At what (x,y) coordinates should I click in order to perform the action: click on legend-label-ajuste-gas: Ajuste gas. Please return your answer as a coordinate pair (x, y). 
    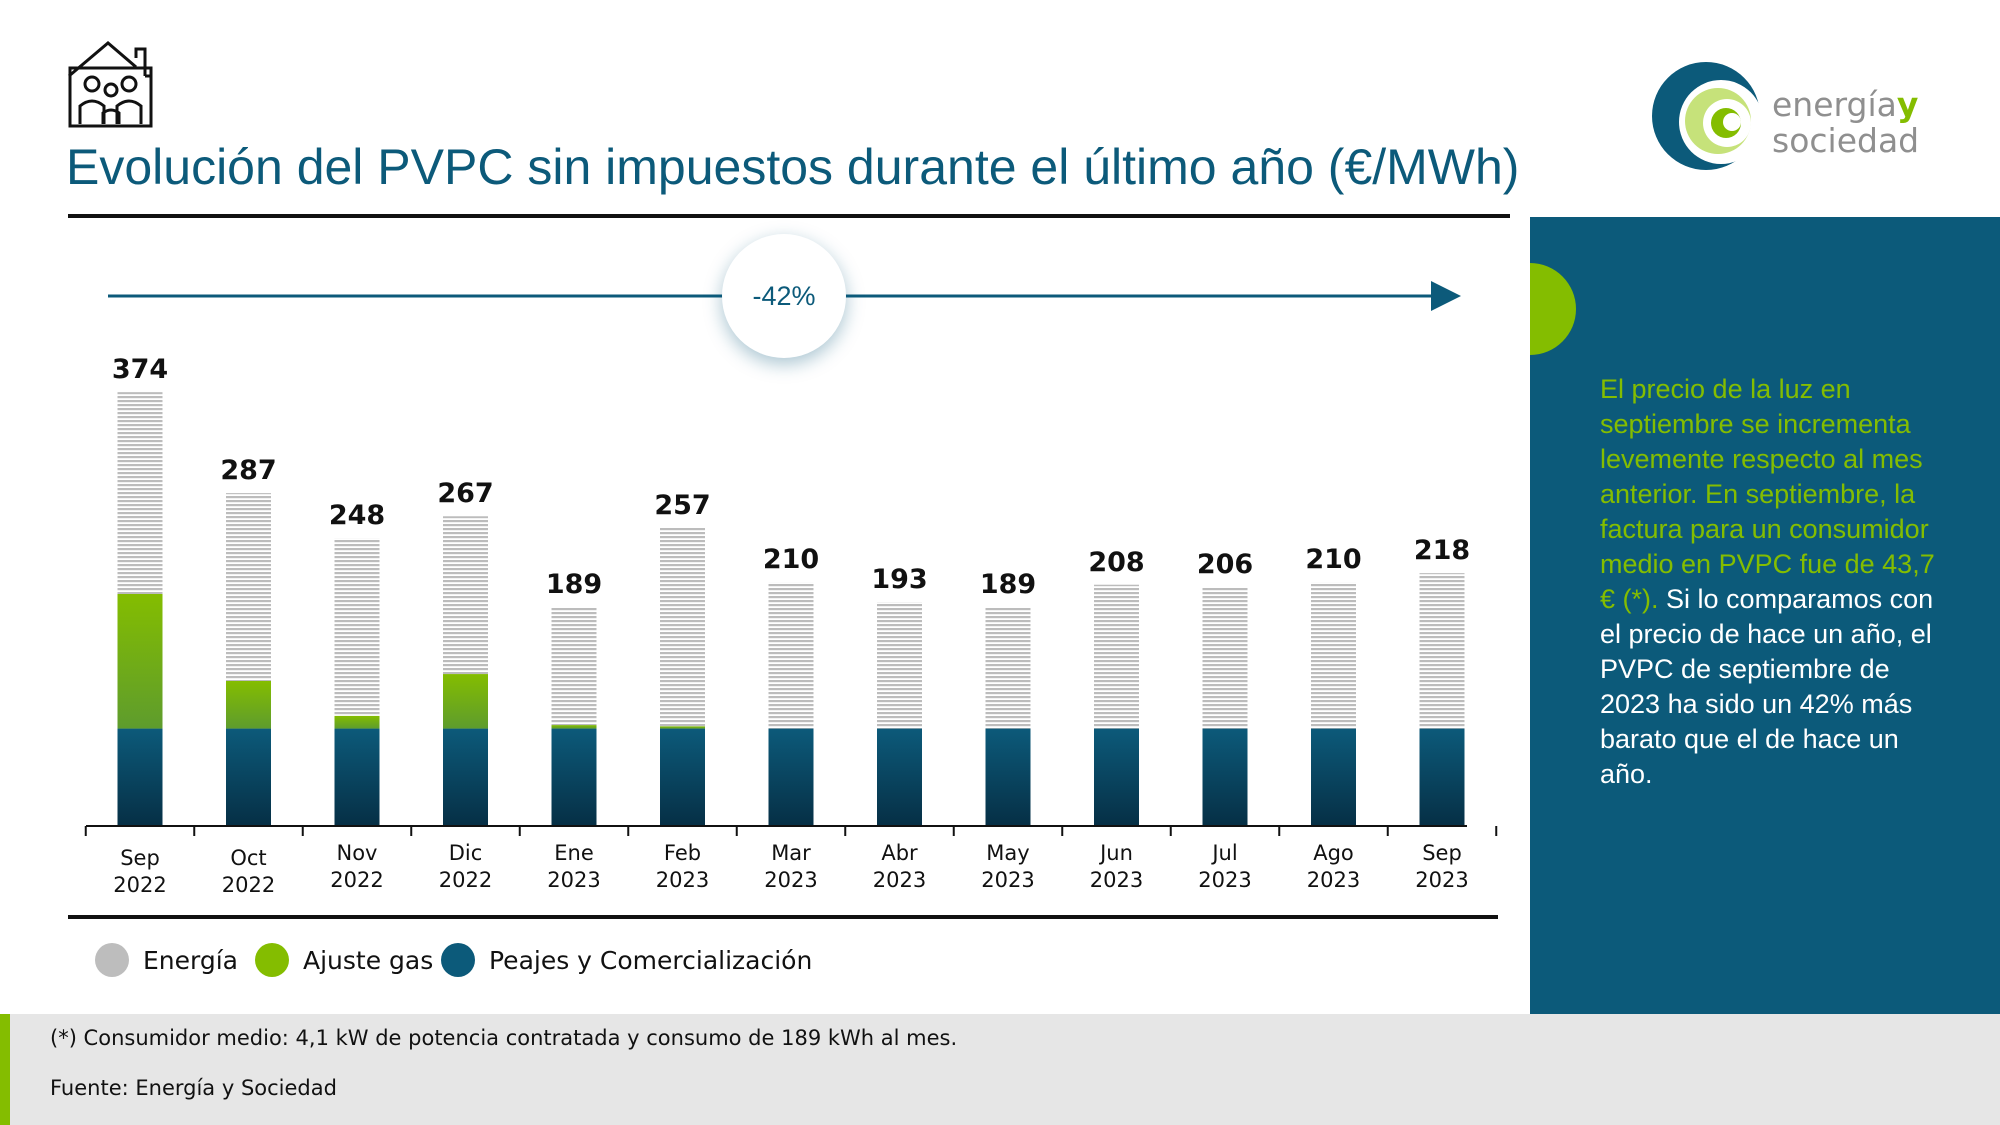
    Looking at the image, I should click on (368, 960).